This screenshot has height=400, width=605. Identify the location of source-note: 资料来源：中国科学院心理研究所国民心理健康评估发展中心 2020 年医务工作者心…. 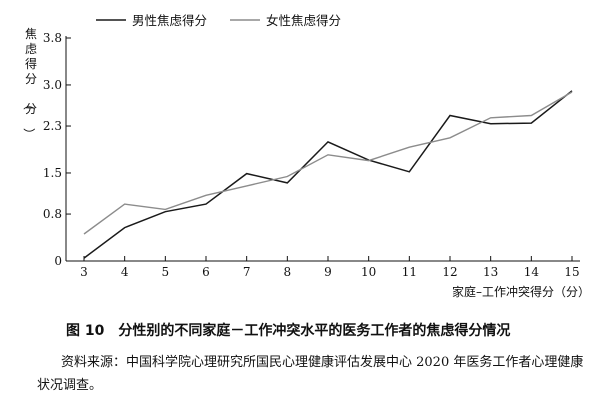
(310, 374).